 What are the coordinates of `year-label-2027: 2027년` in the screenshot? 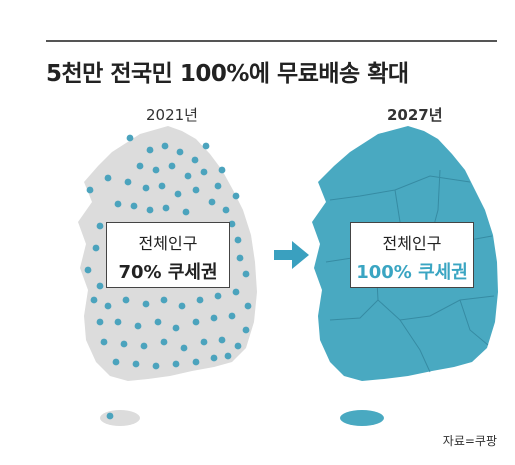 It's located at (415, 115).